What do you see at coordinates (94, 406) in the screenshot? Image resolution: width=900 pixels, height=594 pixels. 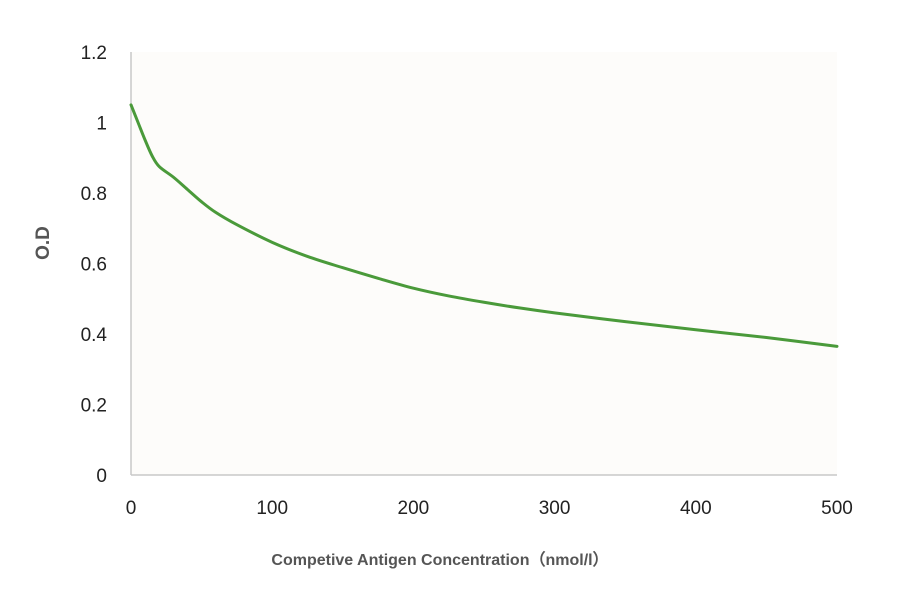 I see `y-tick-label: 0.2` at bounding box center [94, 406].